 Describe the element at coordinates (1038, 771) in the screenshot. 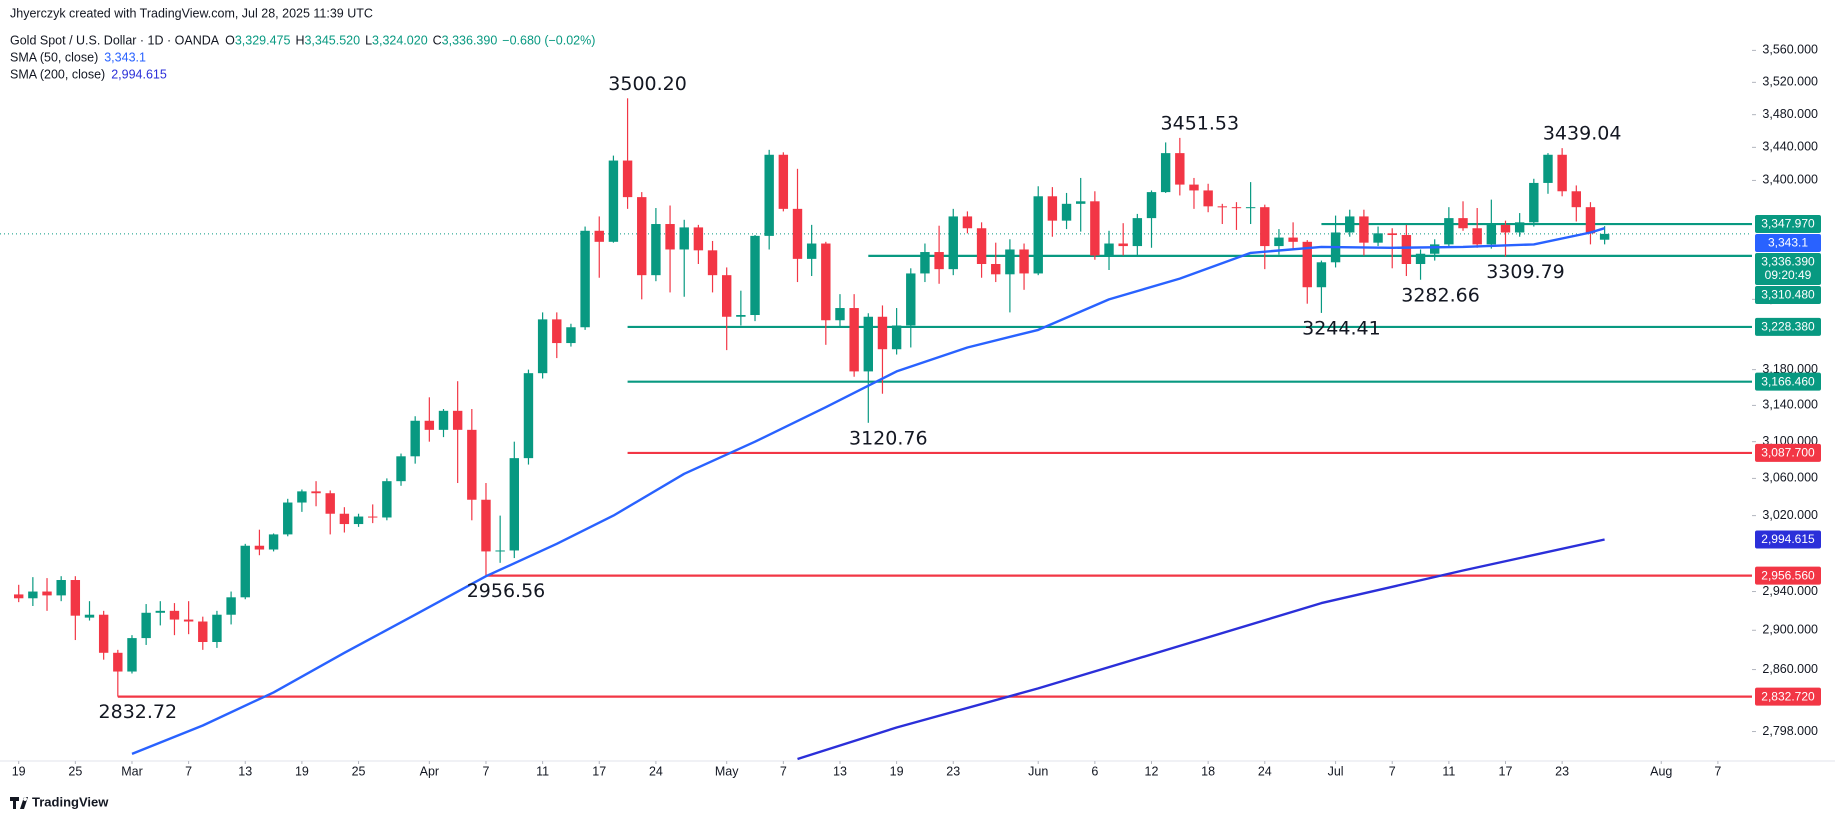

I see `x-tick-label: Jun` at that location.